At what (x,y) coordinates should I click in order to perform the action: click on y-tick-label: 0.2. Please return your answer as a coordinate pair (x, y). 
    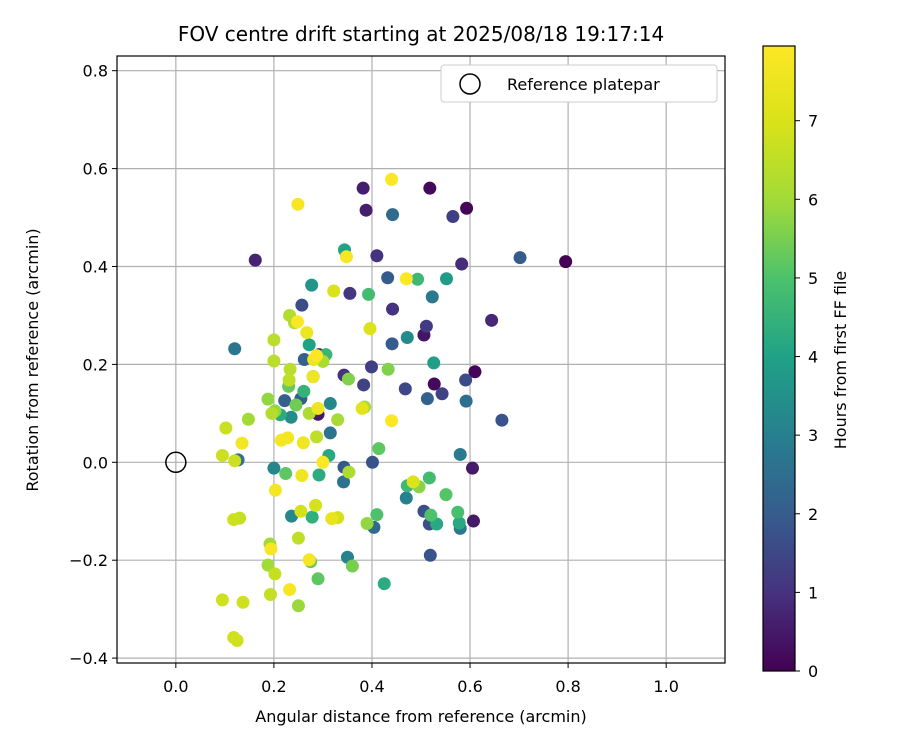
    Looking at the image, I should click on (95, 364).